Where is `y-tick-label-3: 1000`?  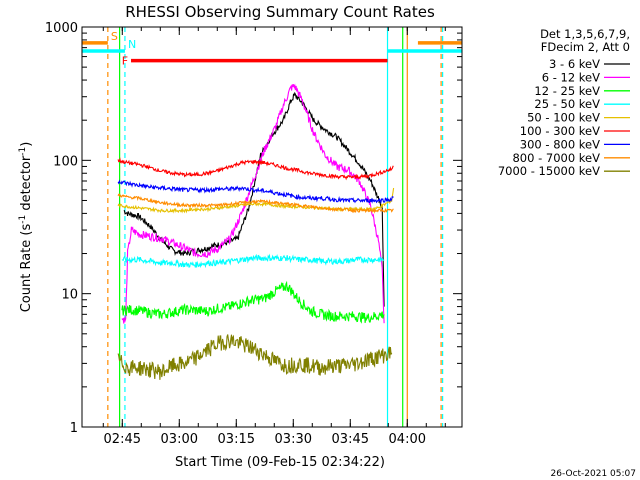
y-tick-label-3: 1000 is located at coordinates (61, 28).